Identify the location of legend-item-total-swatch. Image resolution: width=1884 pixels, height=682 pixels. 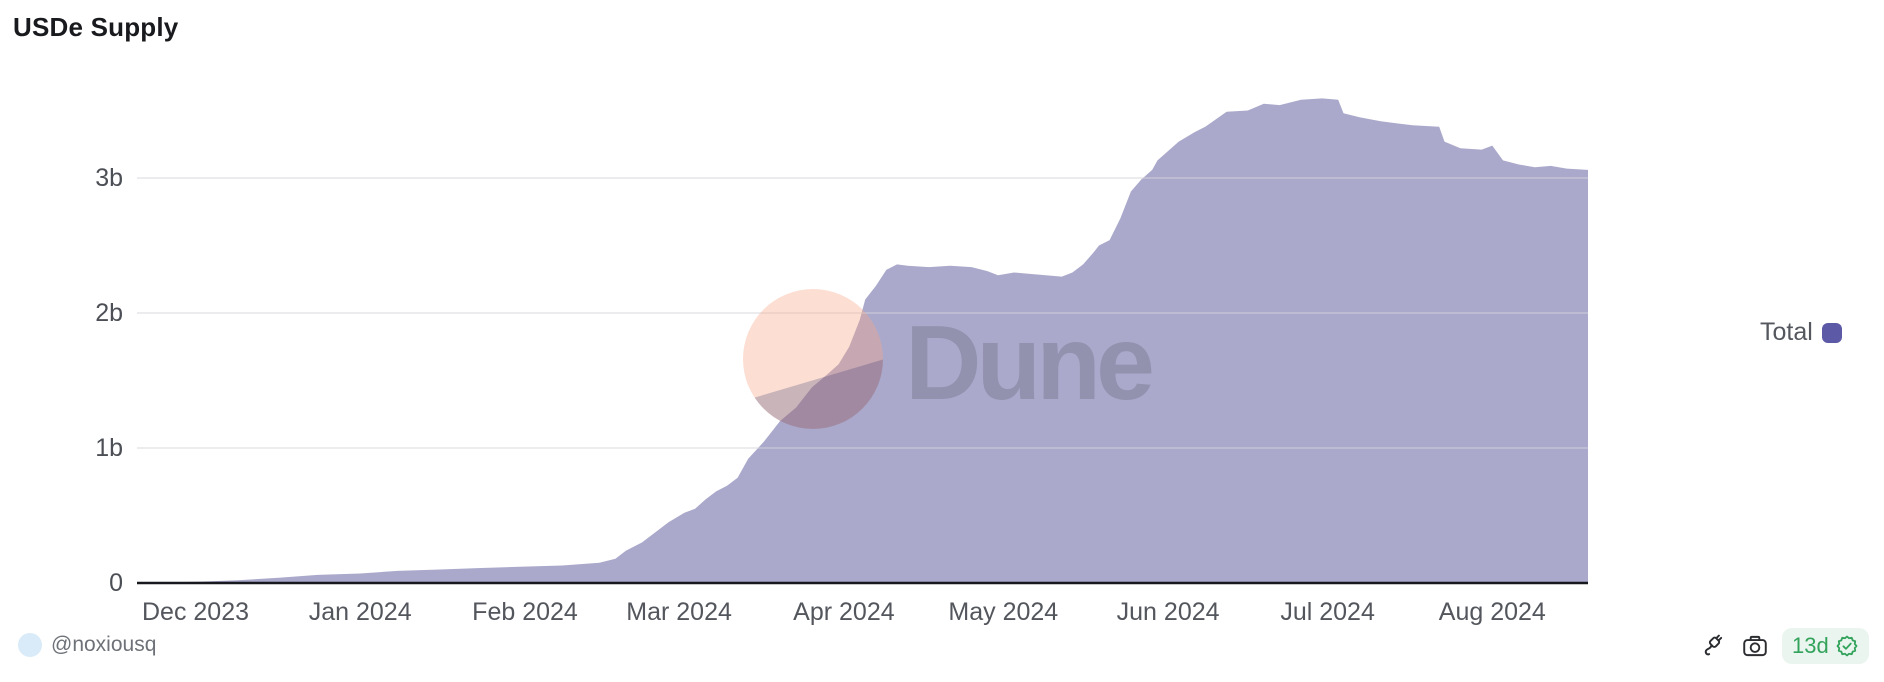
(1831, 332).